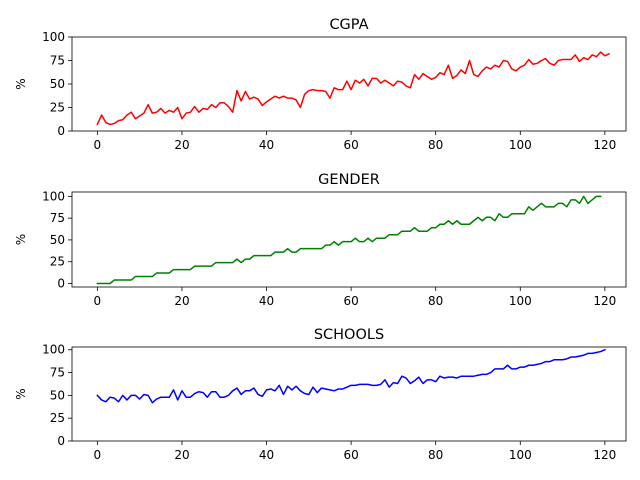  What do you see at coordinates (348, 25) in the screenshot?
I see `chart-title: CGPA` at bounding box center [348, 25].